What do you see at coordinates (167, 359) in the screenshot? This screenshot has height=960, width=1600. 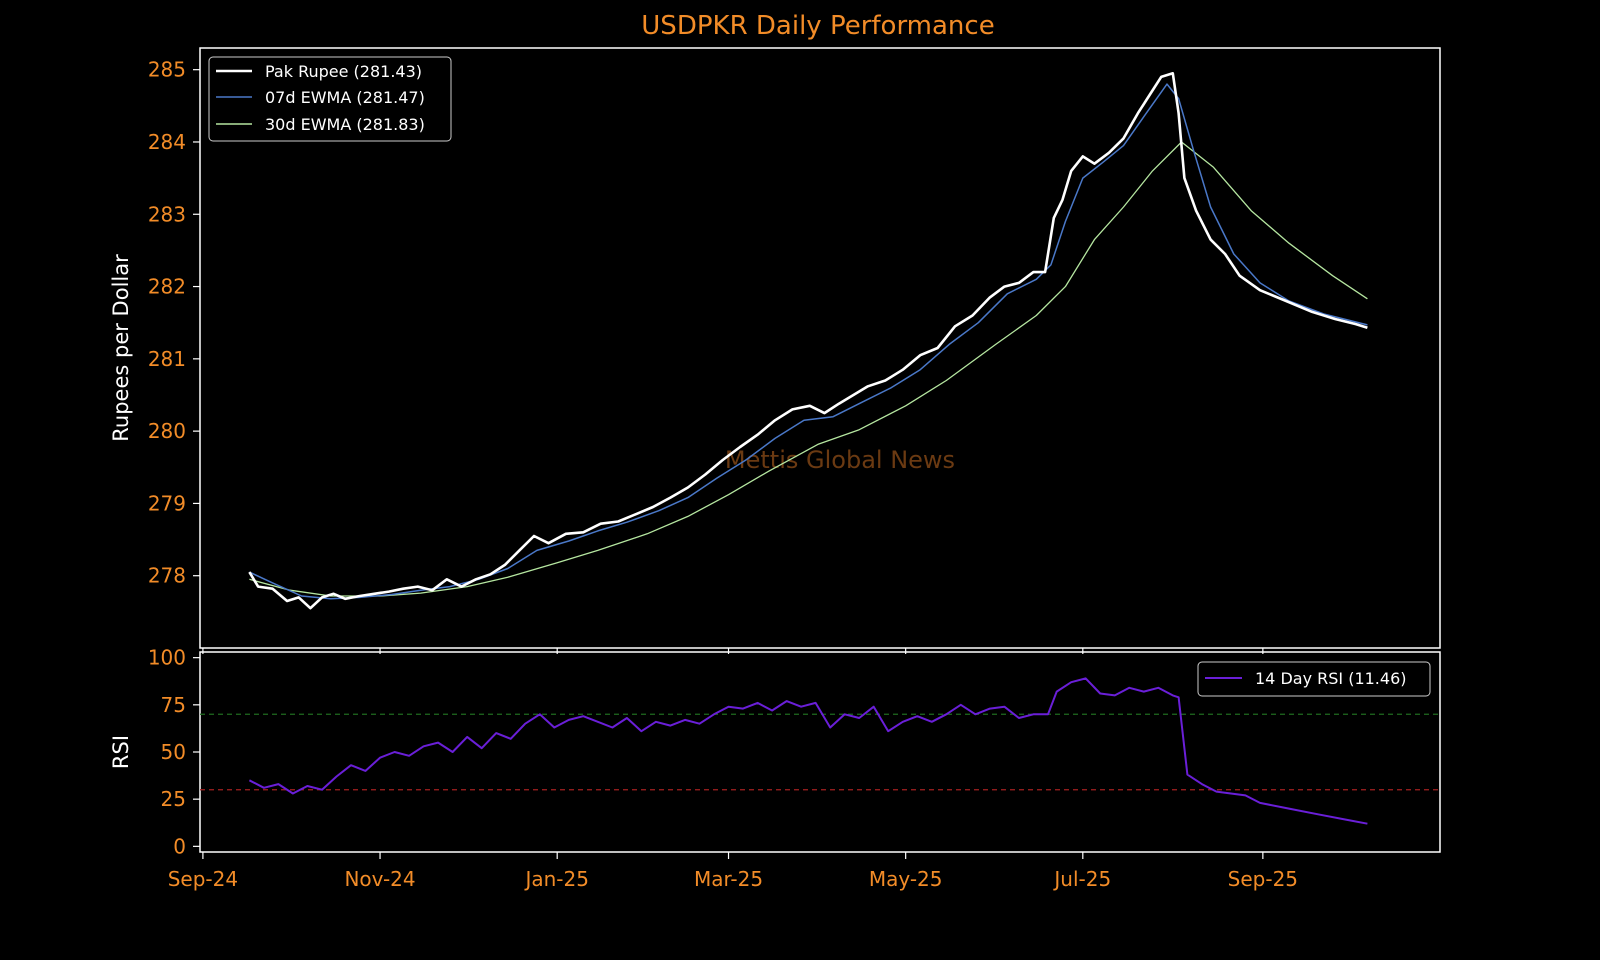 I see `price-y-tick-label: 281` at bounding box center [167, 359].